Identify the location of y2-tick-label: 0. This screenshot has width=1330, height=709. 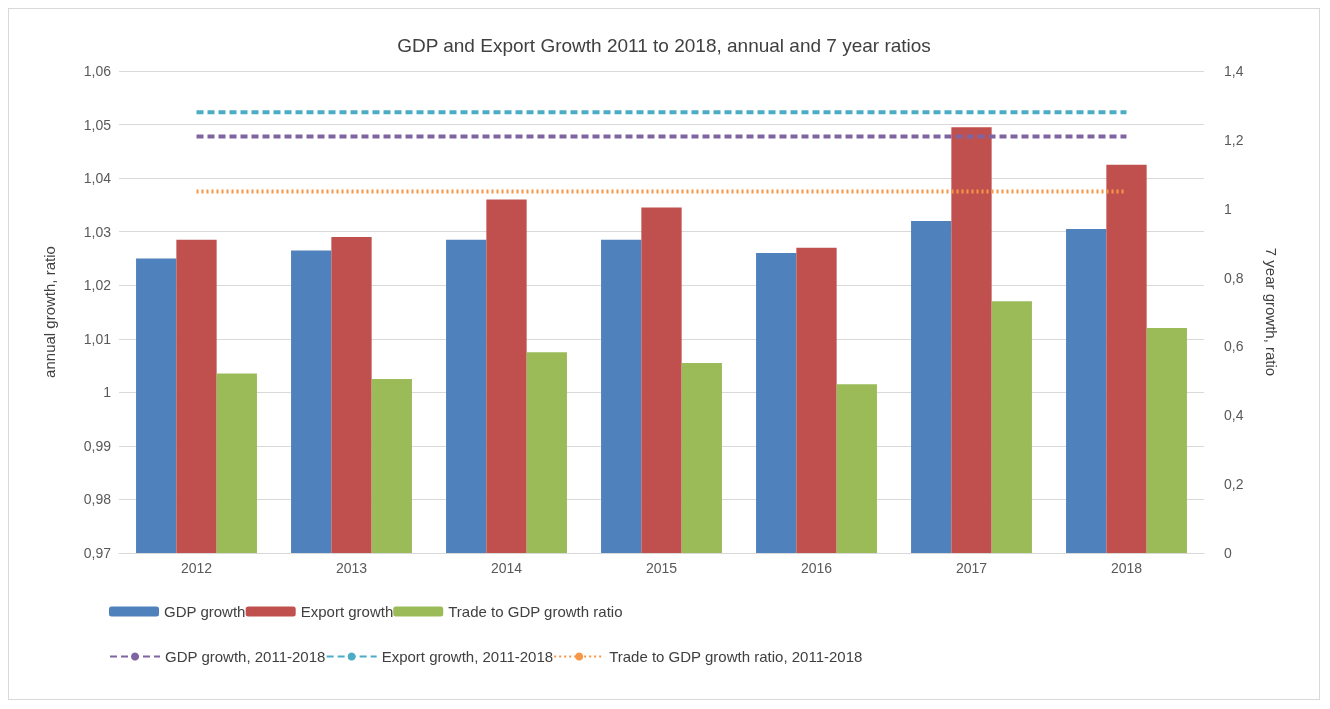
(1228, 553).